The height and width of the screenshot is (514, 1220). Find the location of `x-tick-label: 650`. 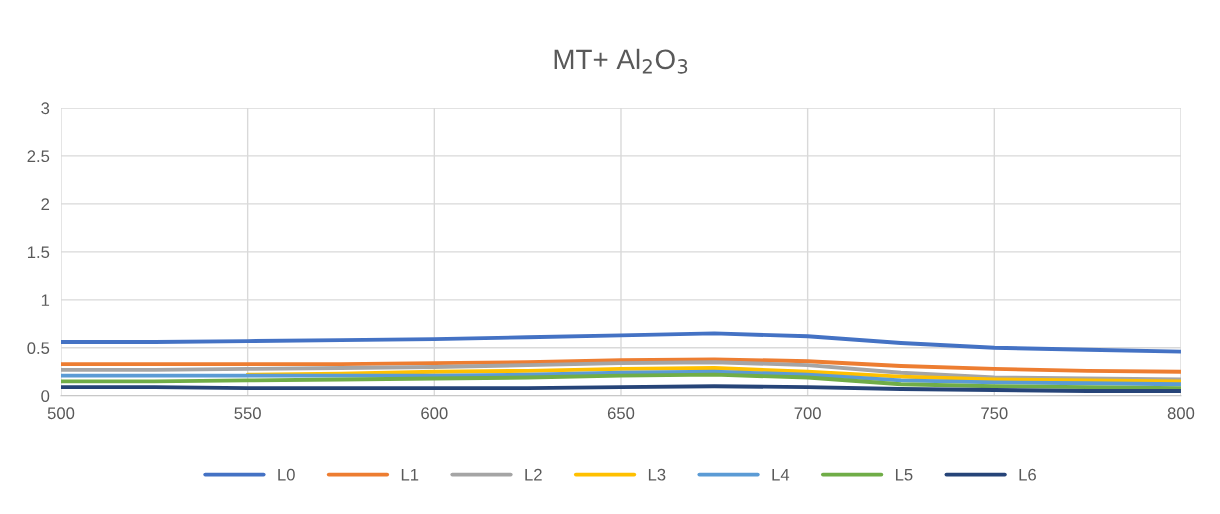

x-tick-label: 650 is located at coordinates (621, 413).